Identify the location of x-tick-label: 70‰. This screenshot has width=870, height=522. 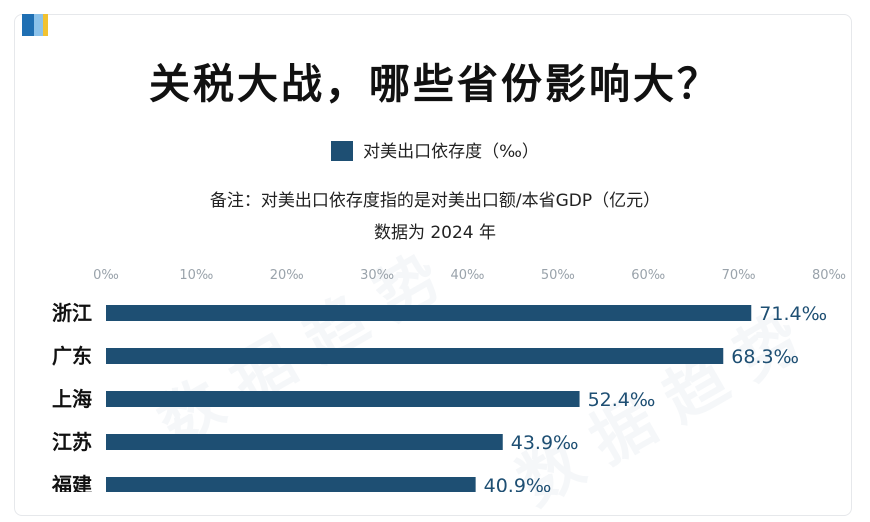
(739, 275).